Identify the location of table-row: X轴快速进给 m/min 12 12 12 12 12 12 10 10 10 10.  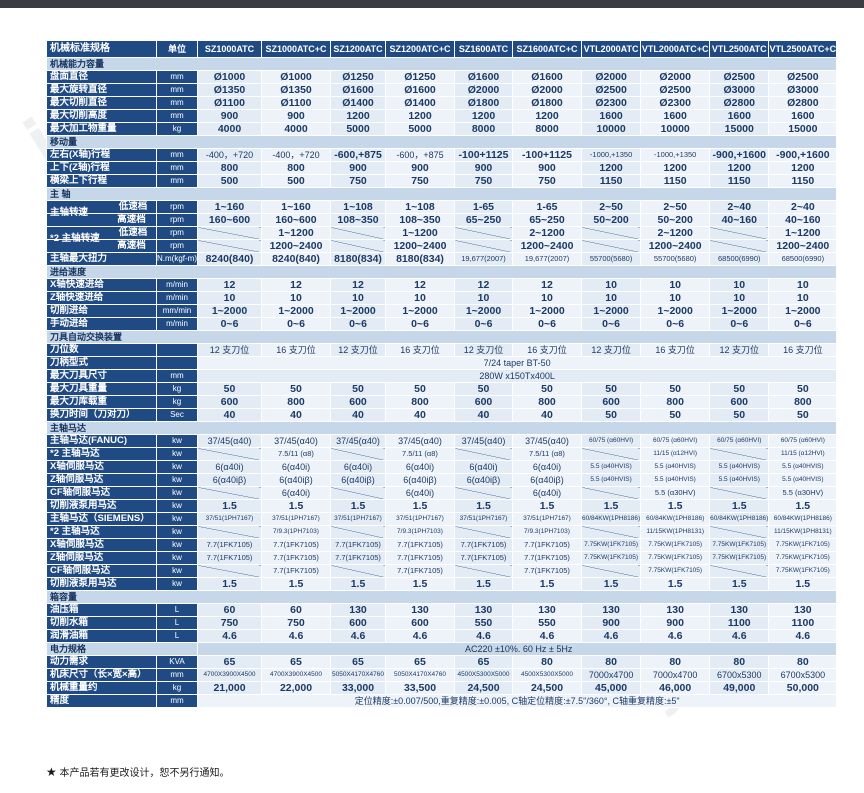
(442, 285).